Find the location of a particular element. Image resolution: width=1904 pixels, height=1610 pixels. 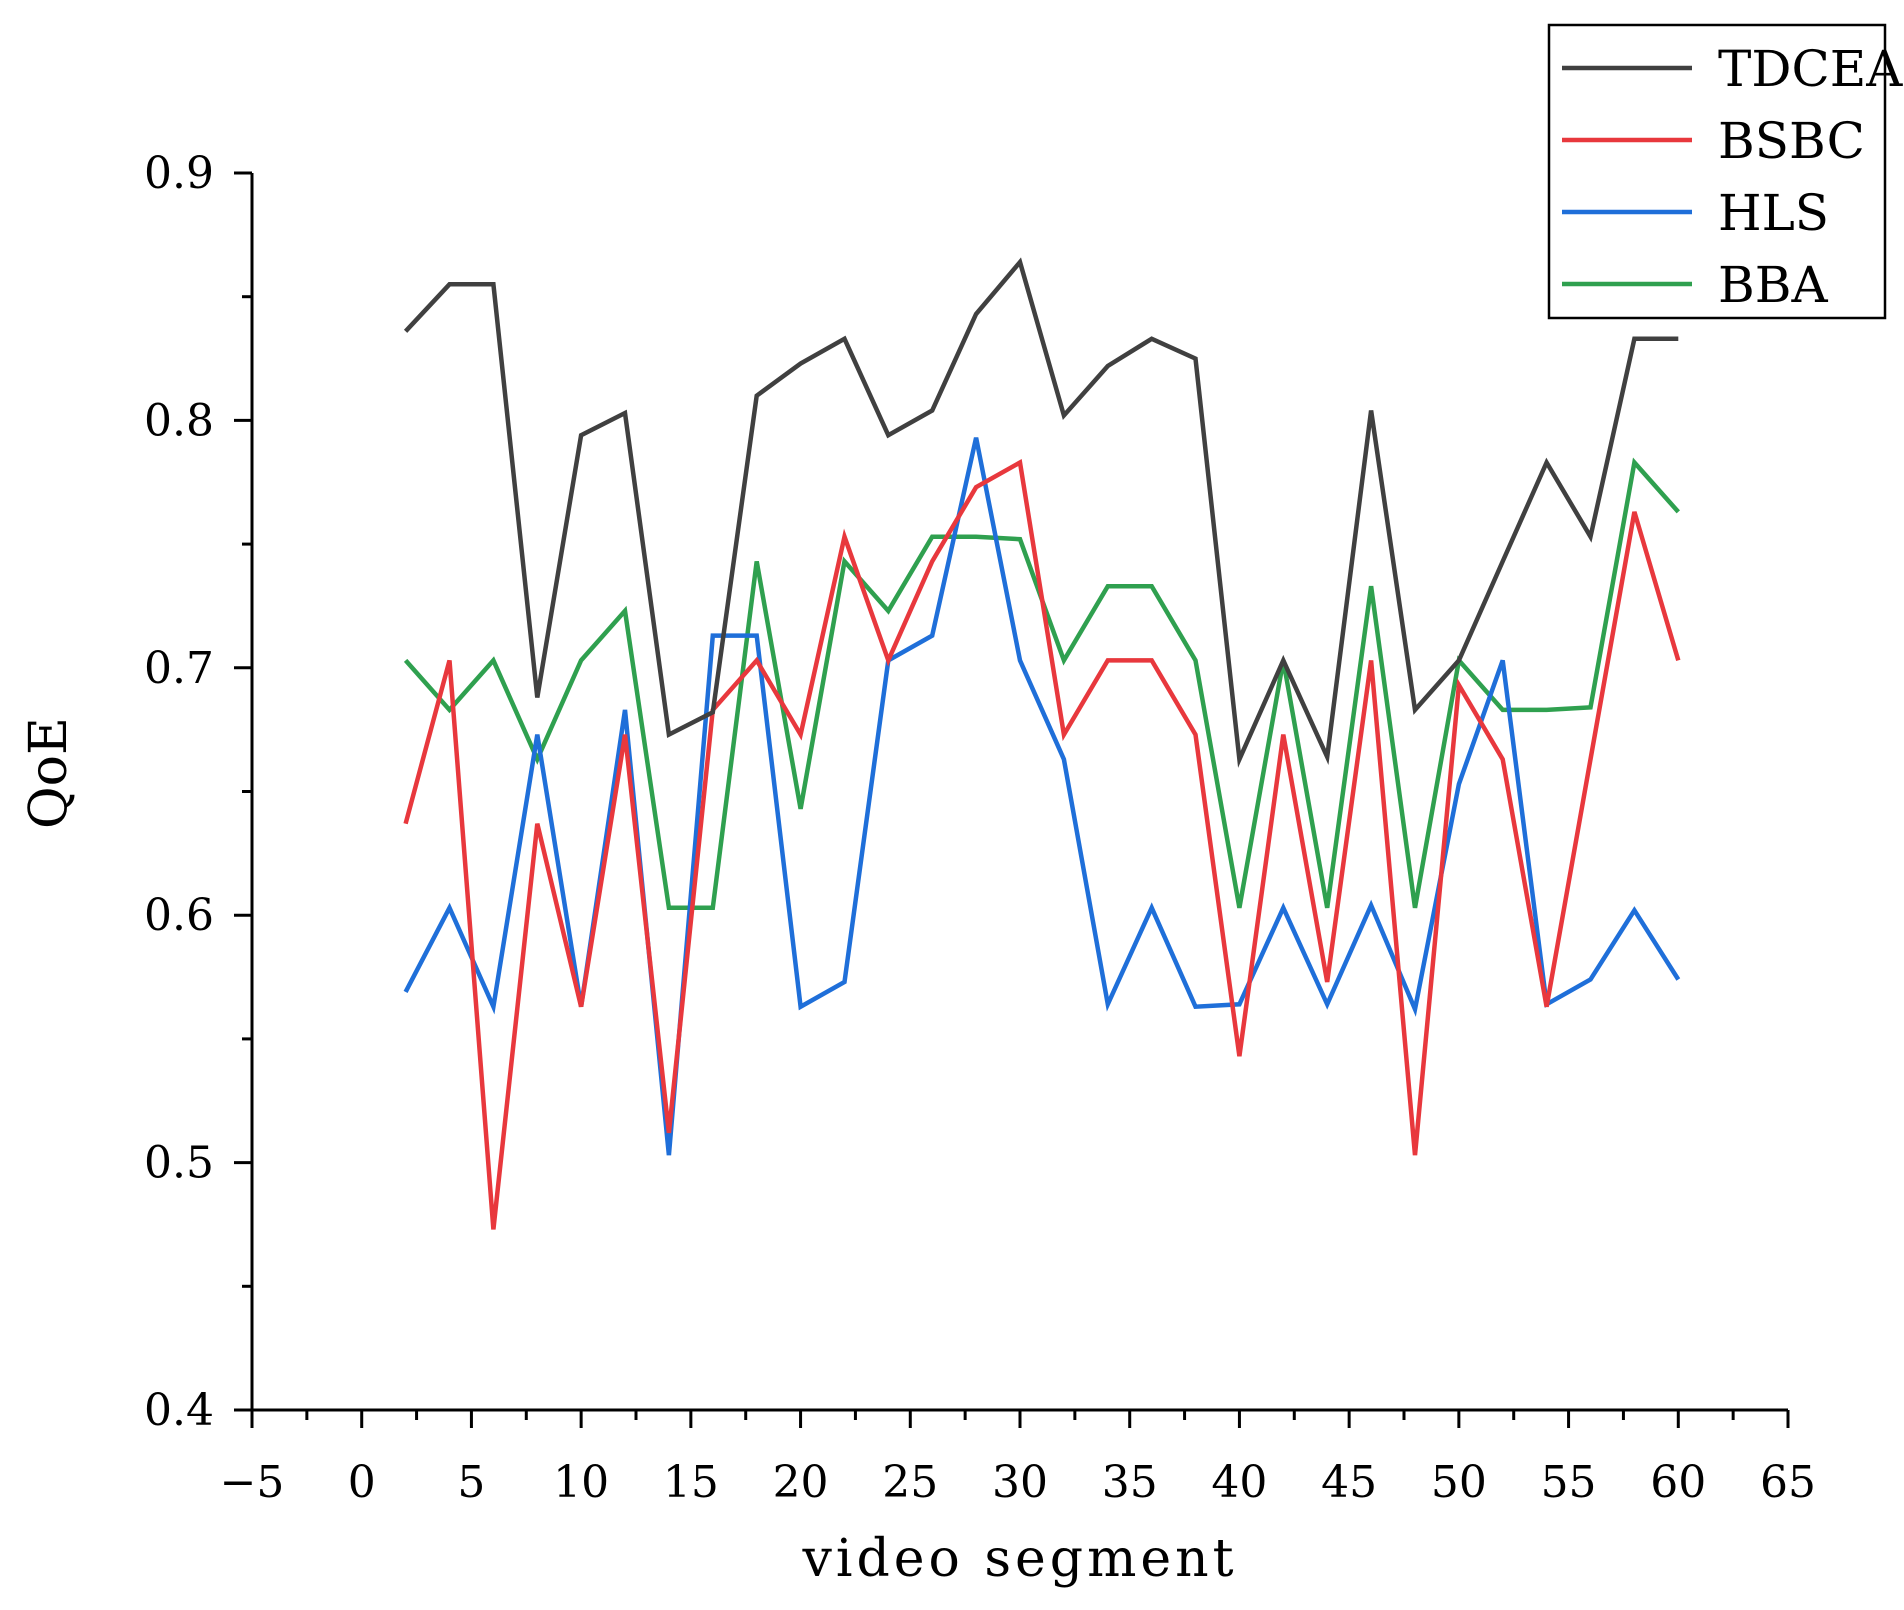

x-tick-label: 50 is located at coordinates (1459, 1482).